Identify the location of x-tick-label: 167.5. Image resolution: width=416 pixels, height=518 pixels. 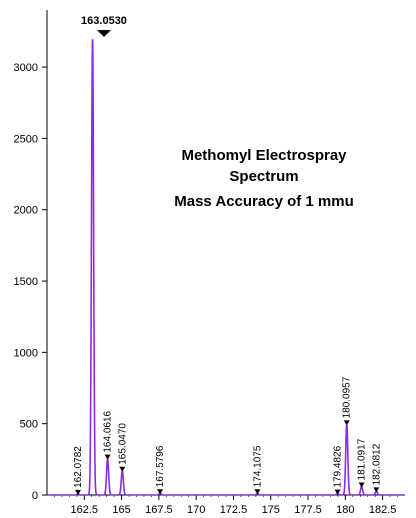
(159, 510).